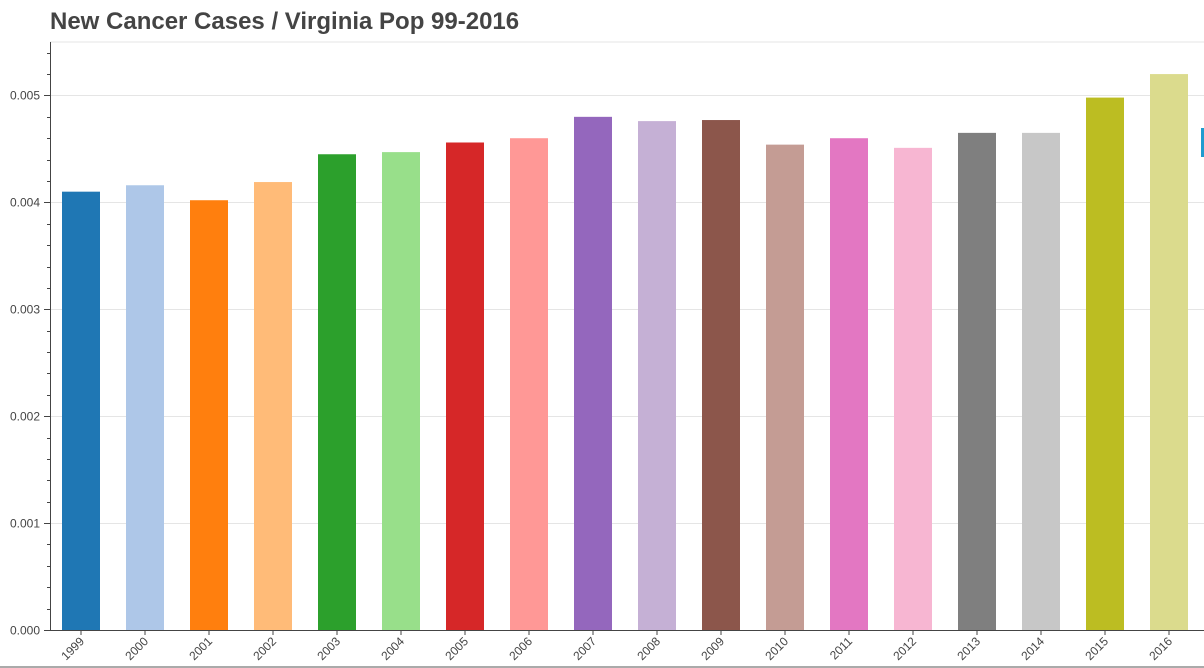 Image resolution: width=1204 pixels, height=668 pixels. I want to click on bar-2007, so click(593, 373).